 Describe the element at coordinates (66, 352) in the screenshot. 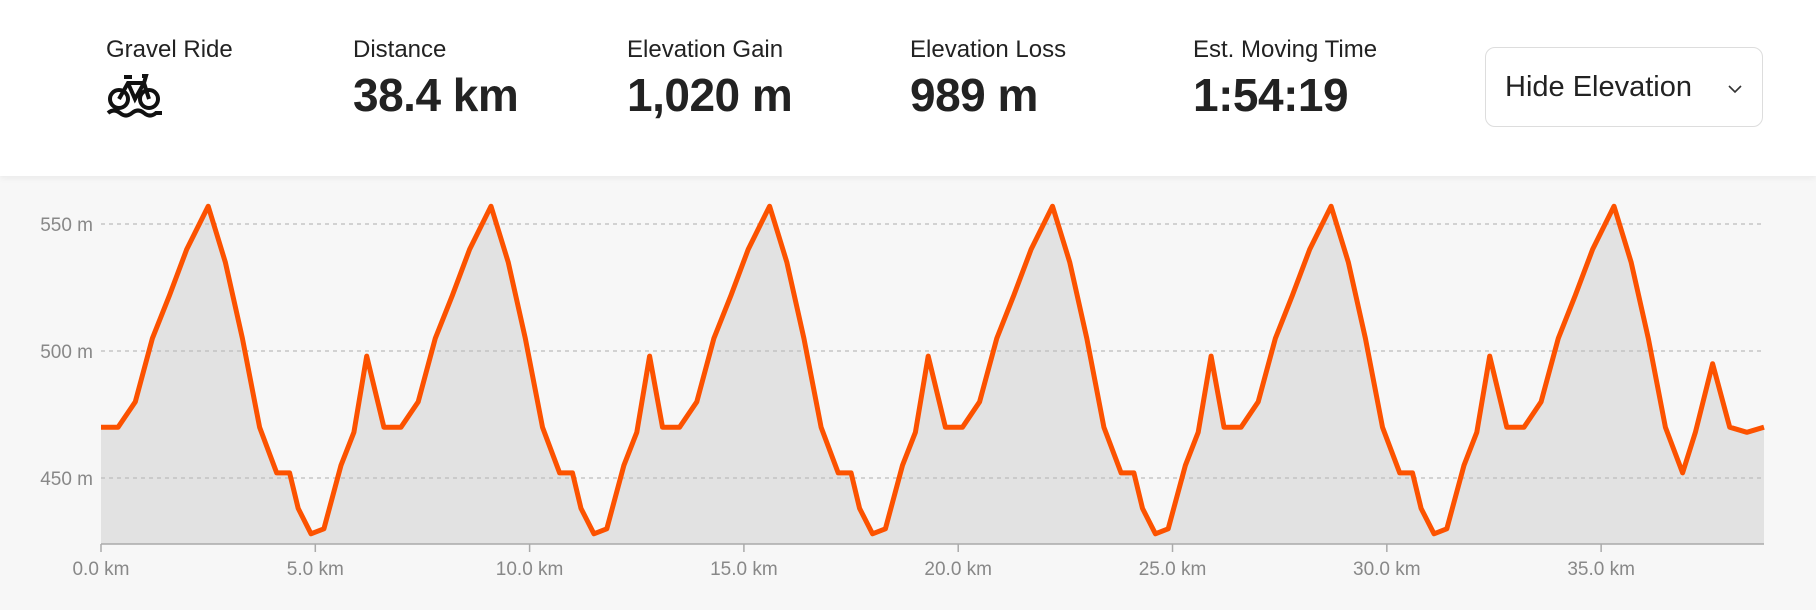

I see `y-tick-label: 500 m` at that location.